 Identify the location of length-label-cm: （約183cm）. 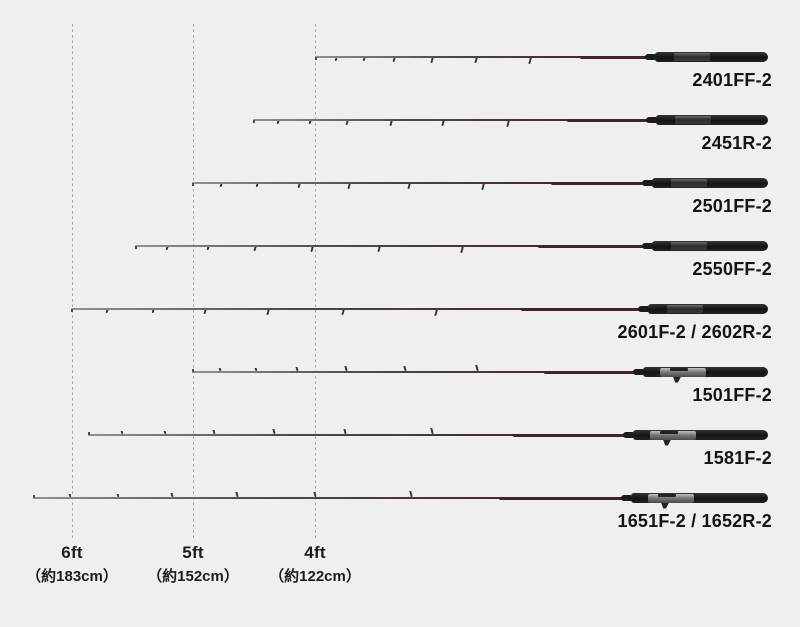
(72, 576).